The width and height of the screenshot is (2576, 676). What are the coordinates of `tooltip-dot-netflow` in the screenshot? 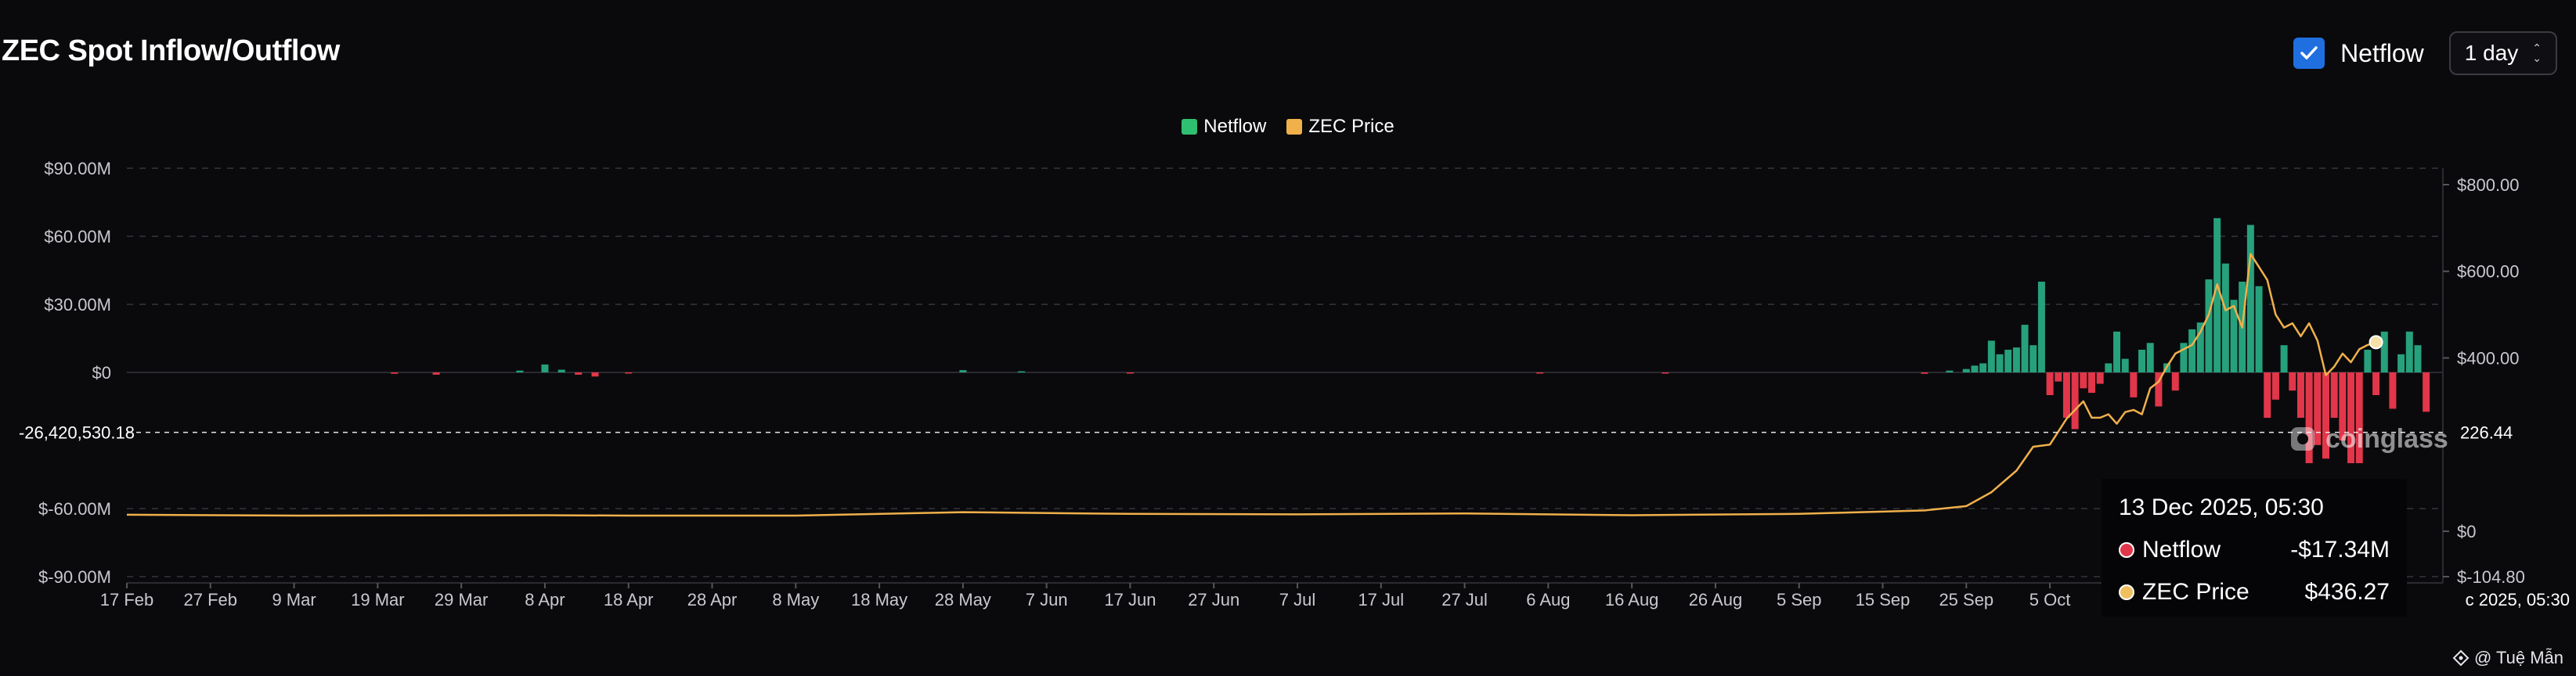 It's located at (2126, 550).